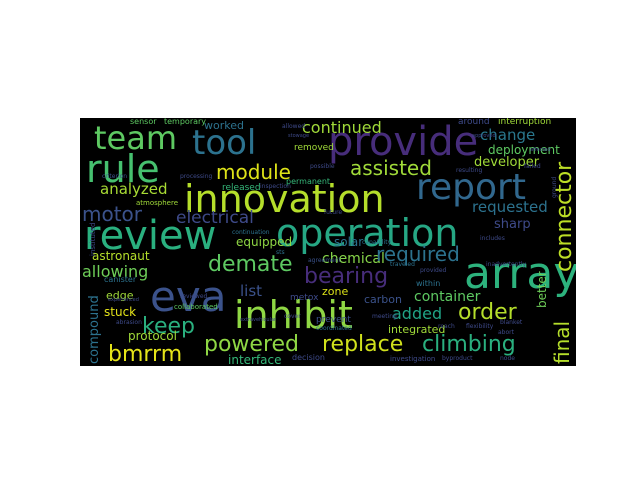 The width and height of the screenshot is (640, 480). I want to click on word-inadvertently: resulting, so click(469, 170).